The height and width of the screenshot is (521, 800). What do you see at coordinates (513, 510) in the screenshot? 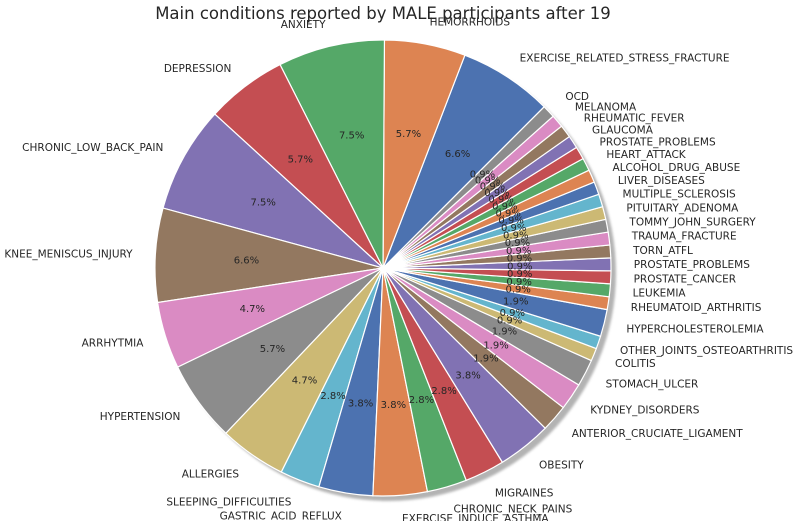
I see `pie-slice-label: CHRONIC_NECK_PAINS` at bounding box center [513, 510].